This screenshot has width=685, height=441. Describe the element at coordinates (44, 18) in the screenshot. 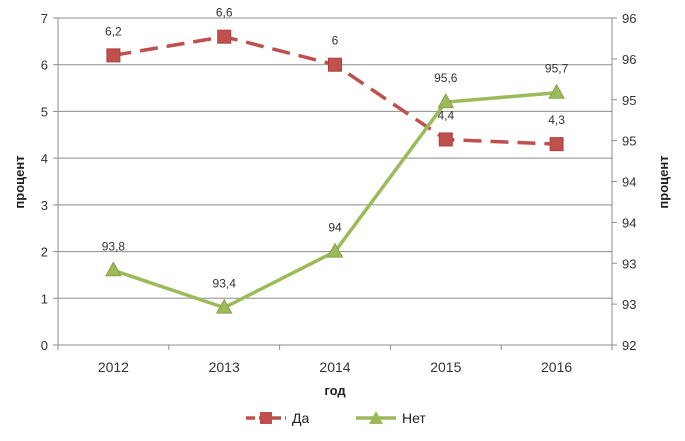

I see `y-left-tick-label: 7` at that location.